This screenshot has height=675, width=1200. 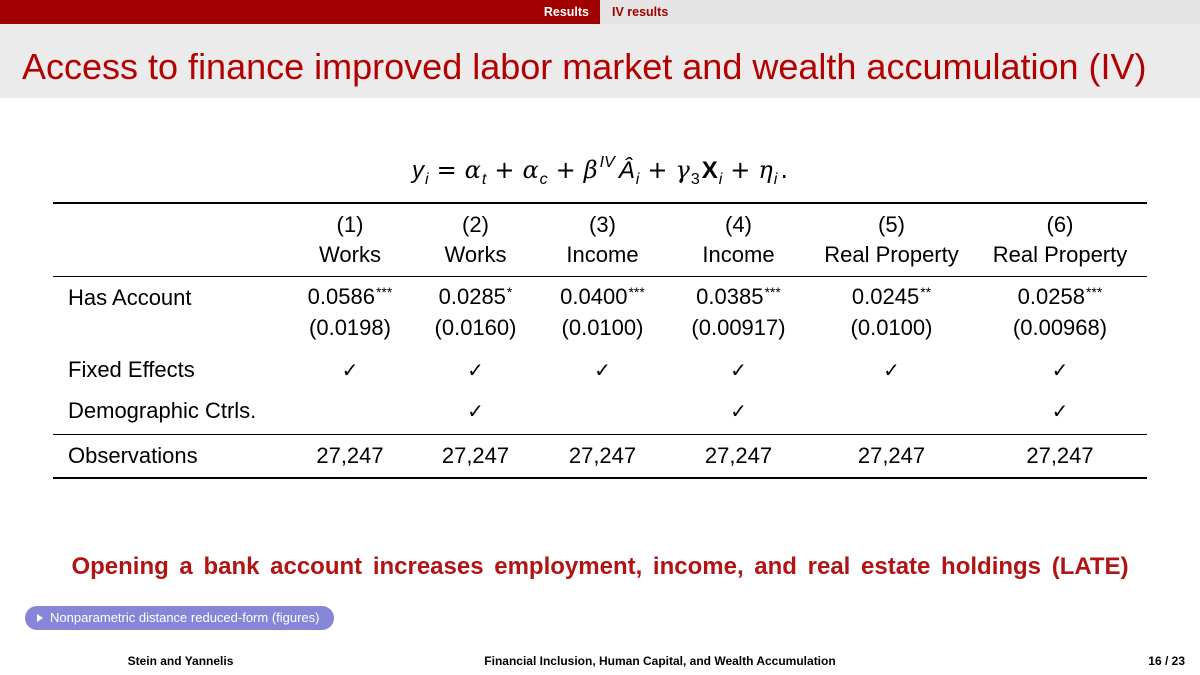 I want to click on column-4-label: Income, so click(x=738, y=254).